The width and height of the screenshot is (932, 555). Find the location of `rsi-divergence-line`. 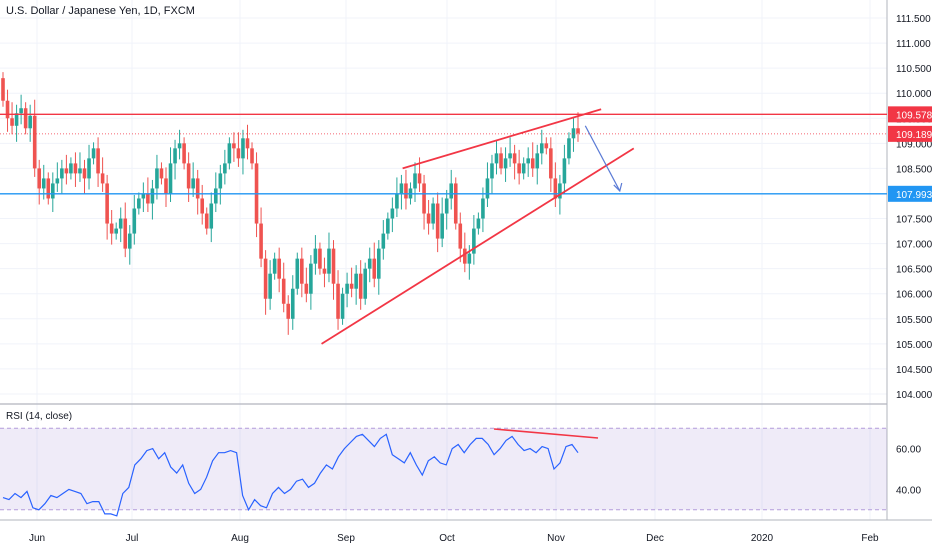

rsi-divergence-line is located at coordinates (546, 433).